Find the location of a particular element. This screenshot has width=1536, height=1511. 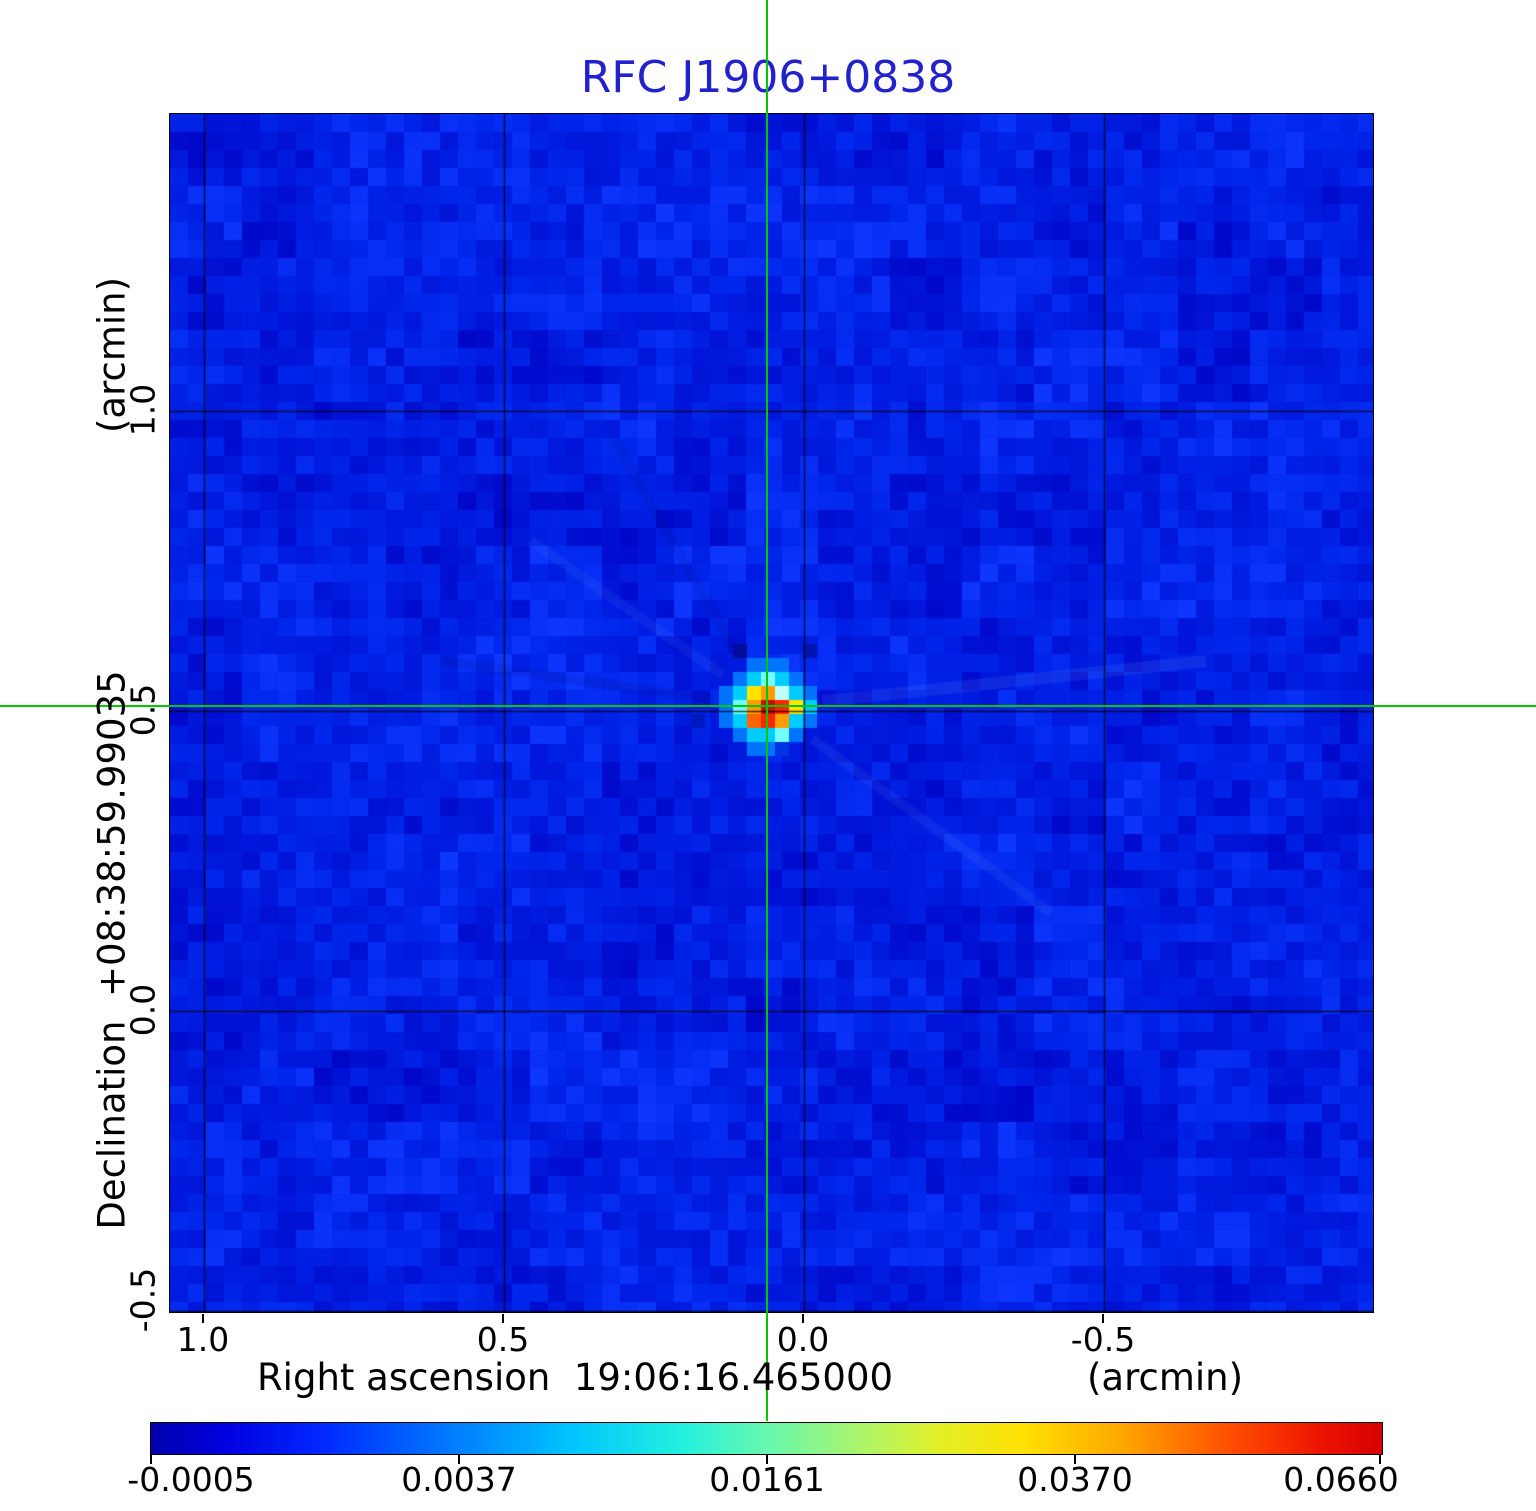

crosshair-vertical-line is located at coordinates (767, 710).